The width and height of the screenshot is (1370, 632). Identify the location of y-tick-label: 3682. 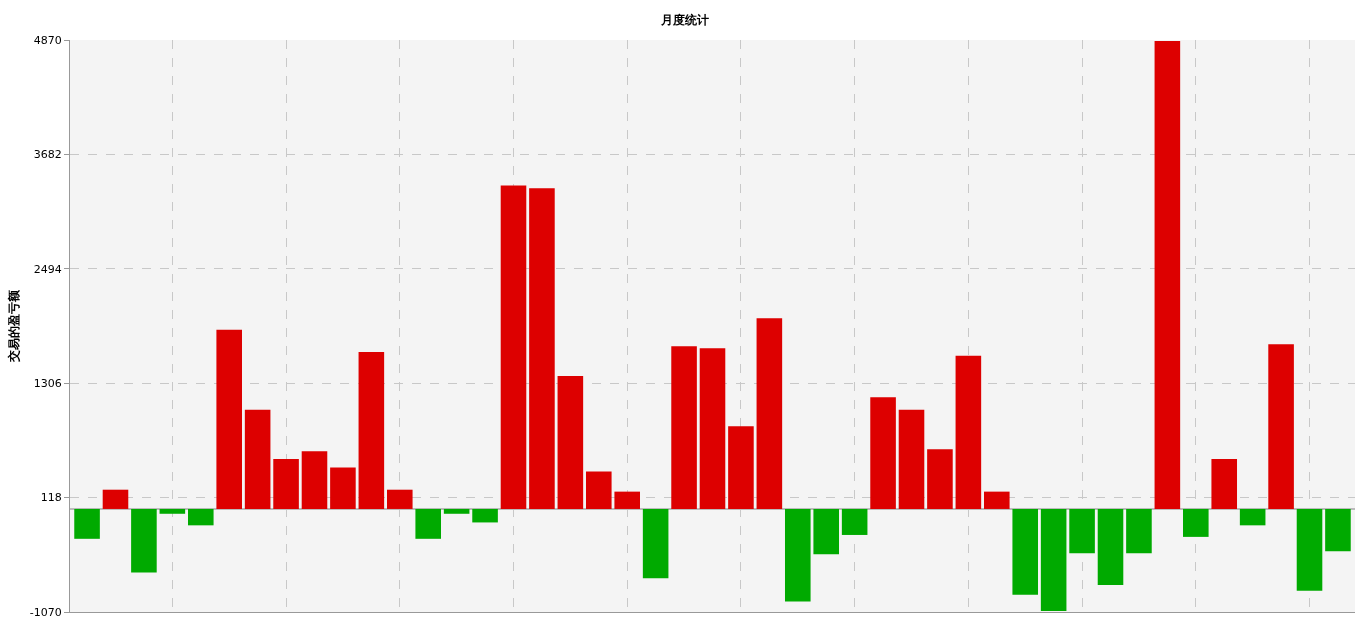
(47, 155).